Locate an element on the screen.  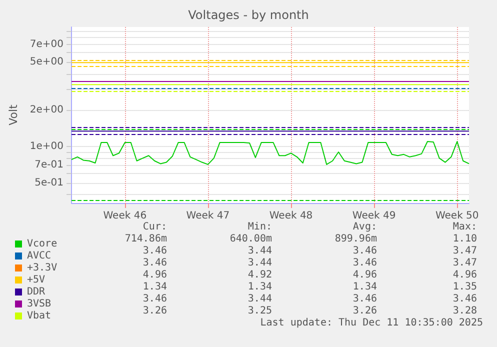
text: 714.86m is located at coordinates (145, 239).